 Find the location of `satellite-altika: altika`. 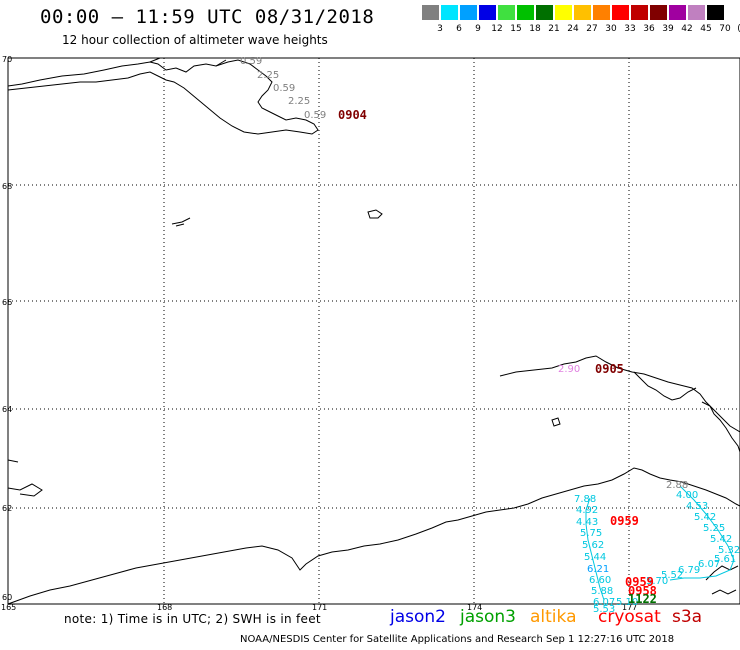

satellite-altika: altika is located at coordinates (553, 617).